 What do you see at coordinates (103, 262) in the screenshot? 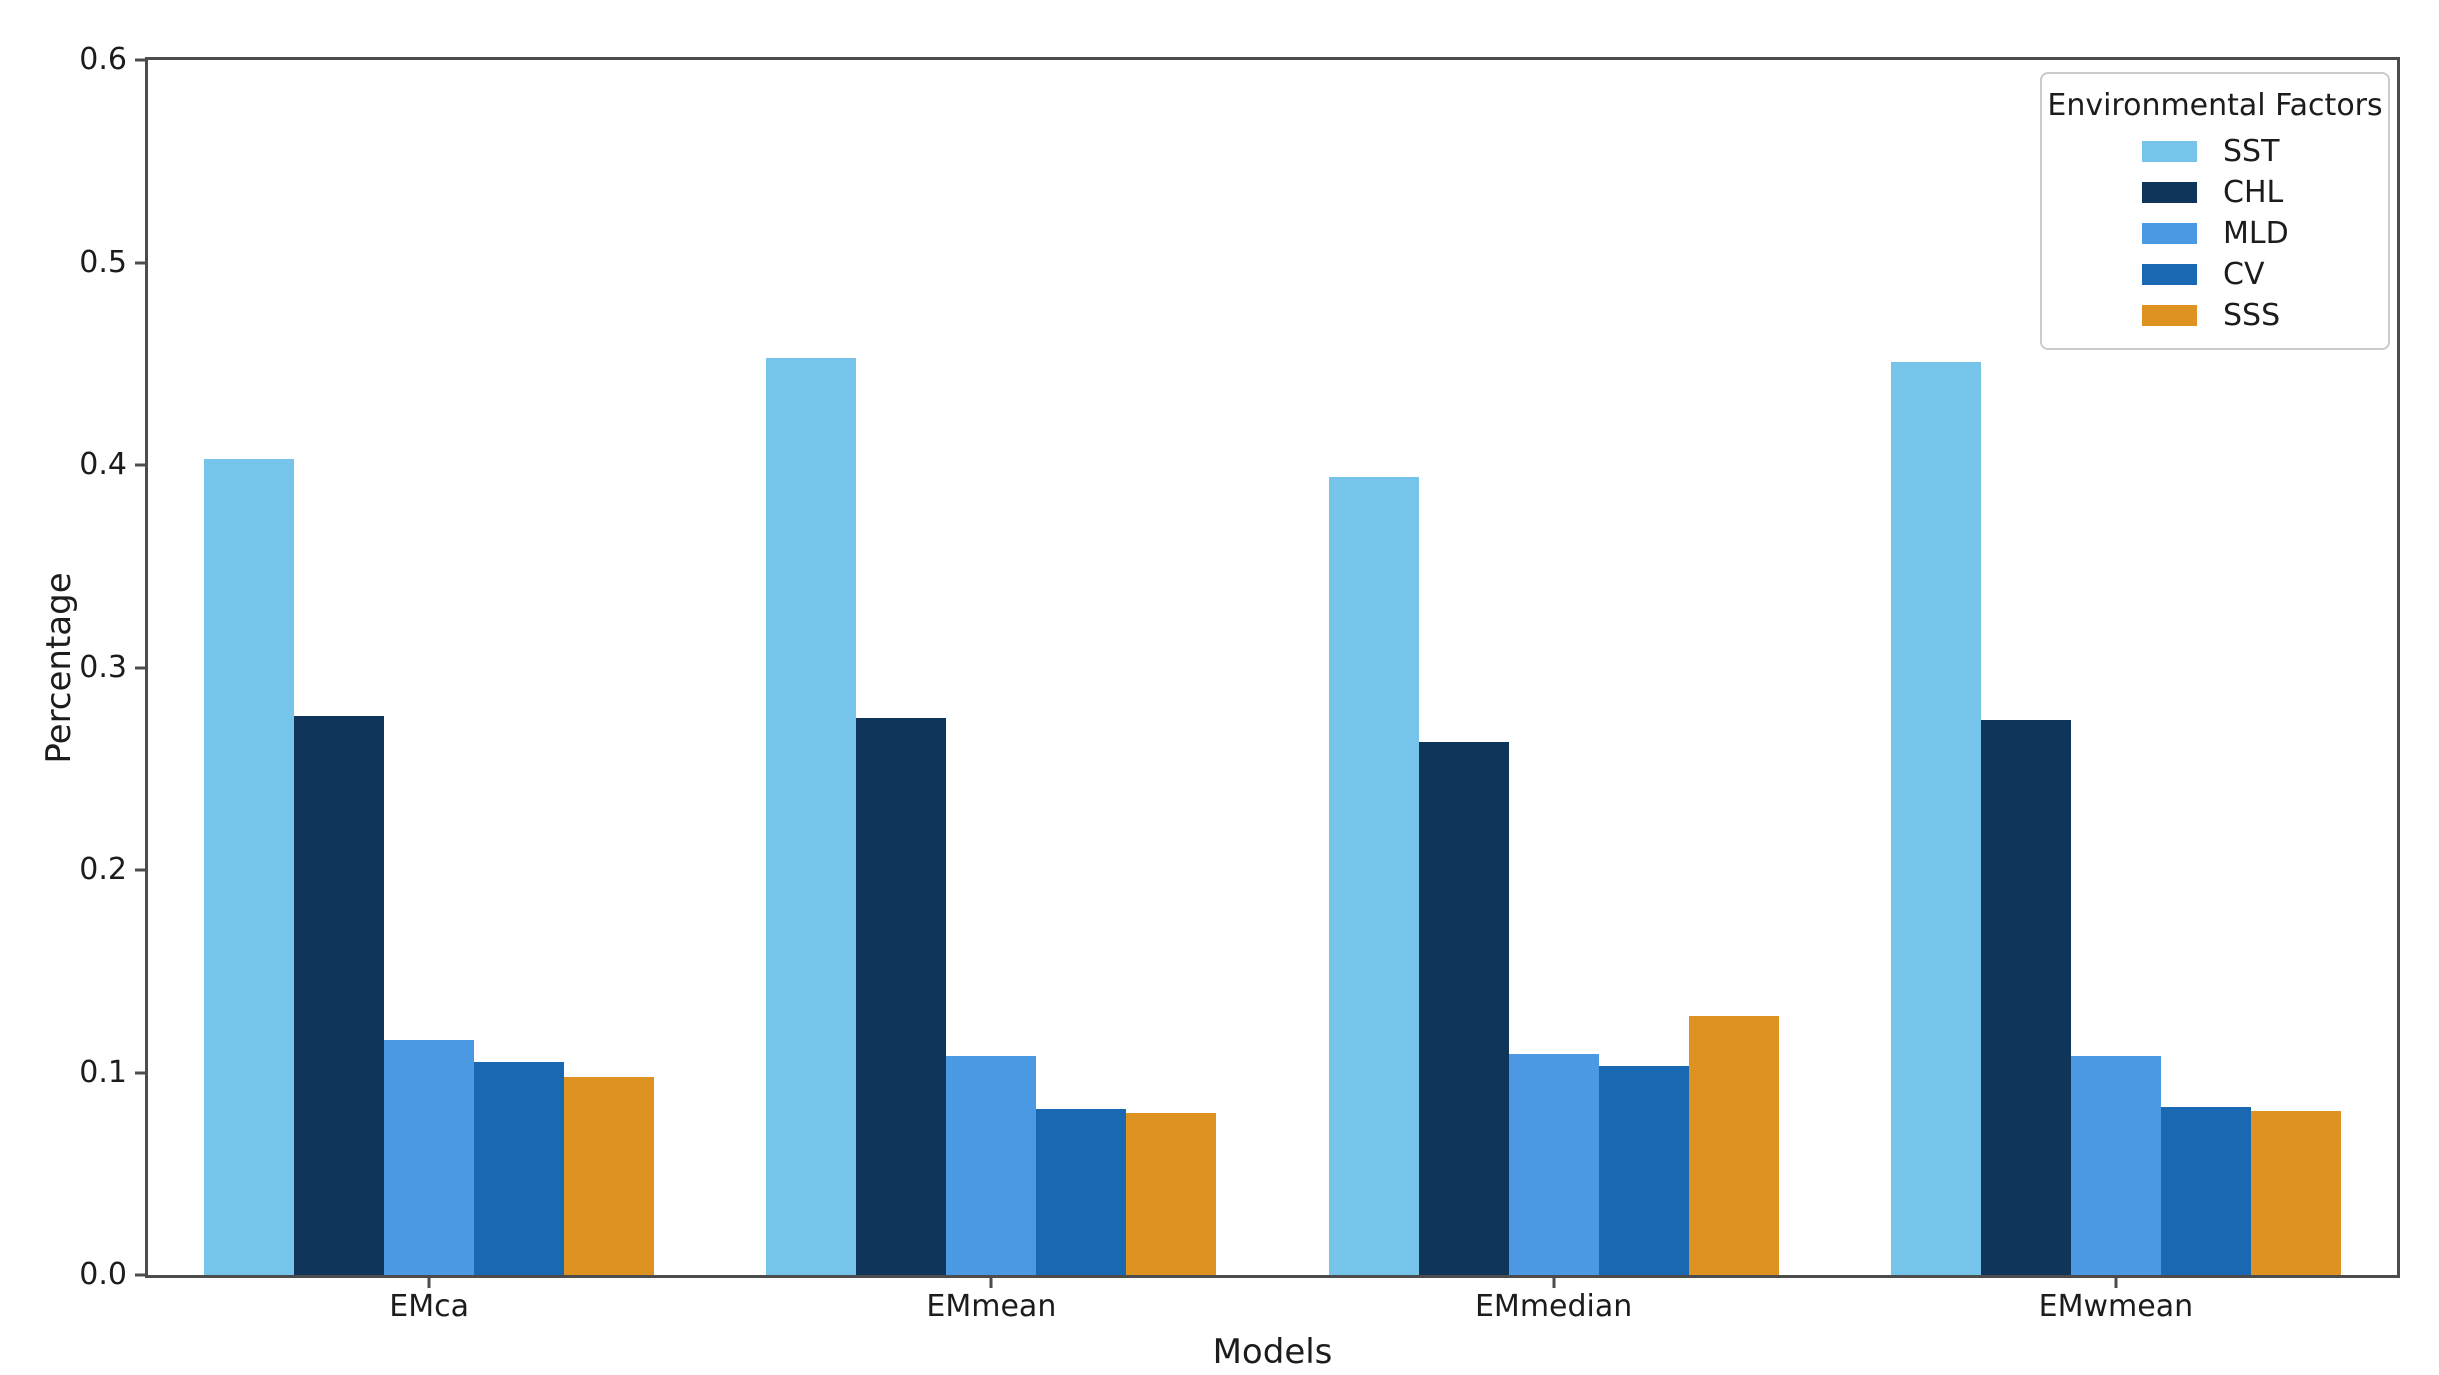
I see `y-tick-label: 0.5` at bounding box center [103, 262].